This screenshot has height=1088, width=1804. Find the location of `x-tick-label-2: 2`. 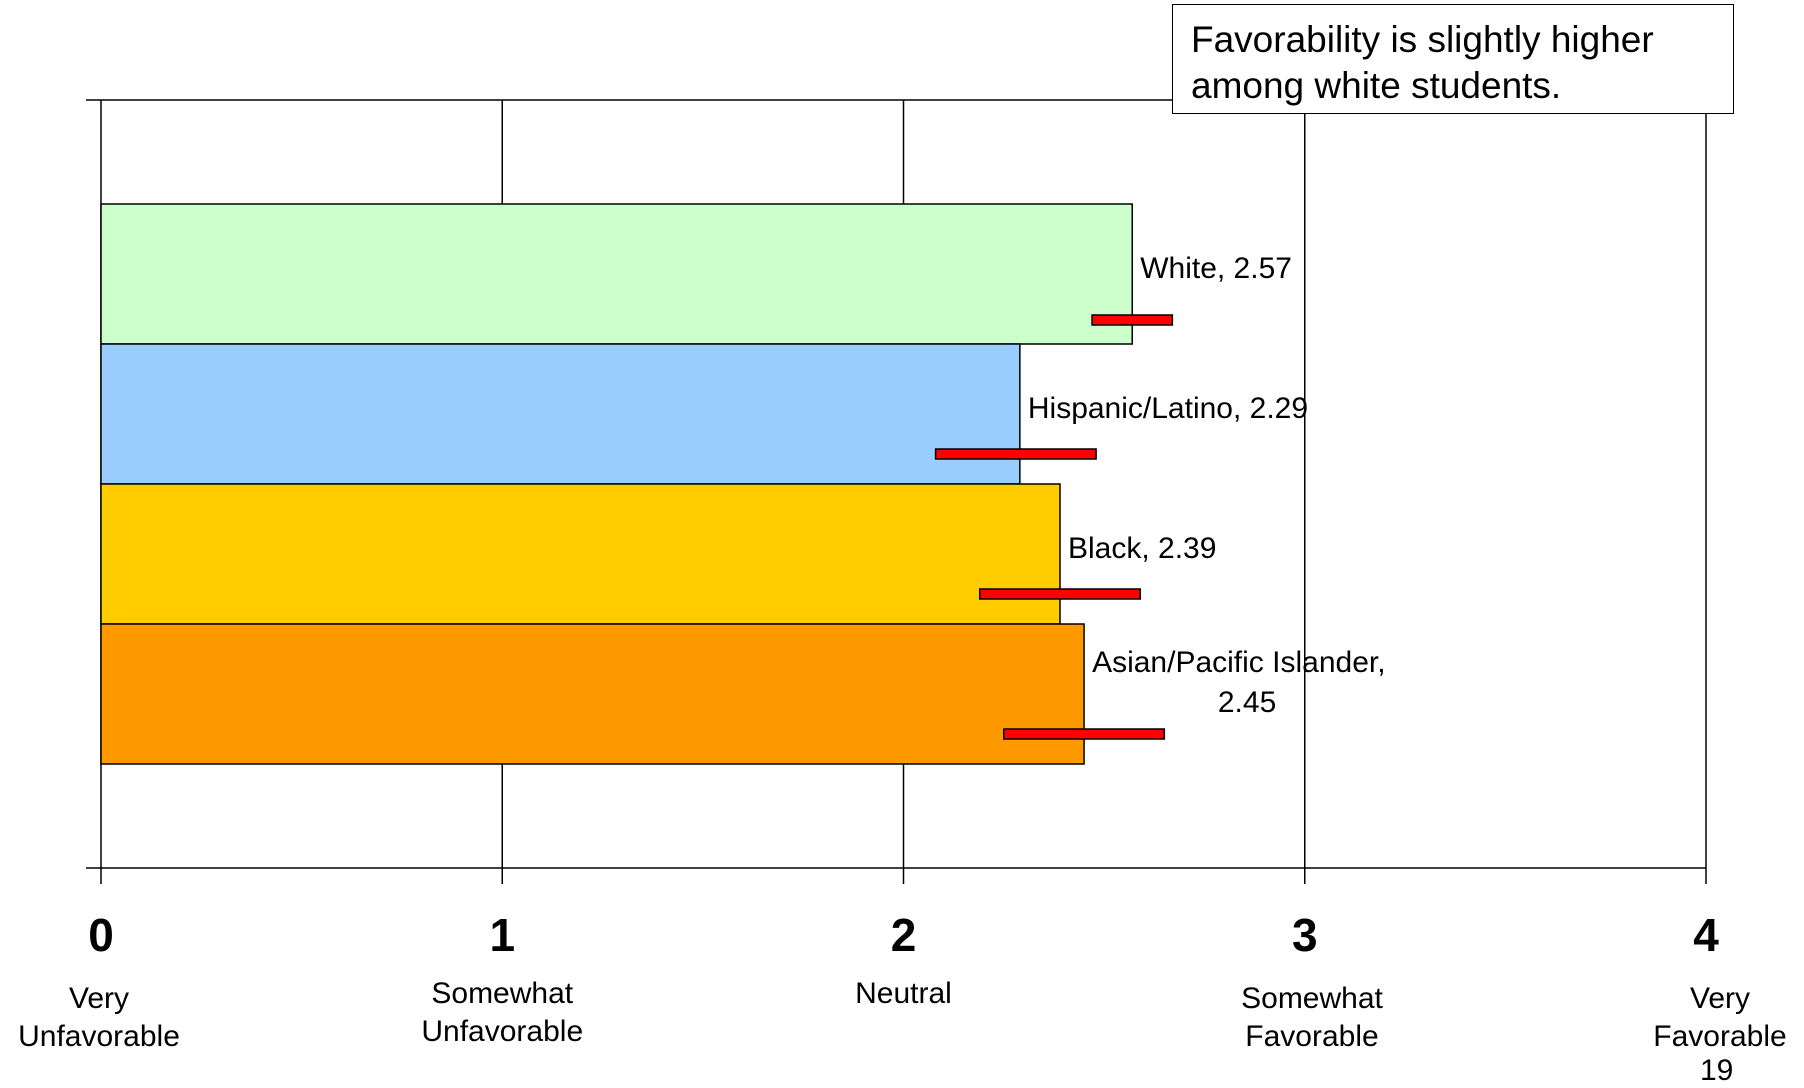

x-tick-label-2: 2 is located at coordinates (903, 935).